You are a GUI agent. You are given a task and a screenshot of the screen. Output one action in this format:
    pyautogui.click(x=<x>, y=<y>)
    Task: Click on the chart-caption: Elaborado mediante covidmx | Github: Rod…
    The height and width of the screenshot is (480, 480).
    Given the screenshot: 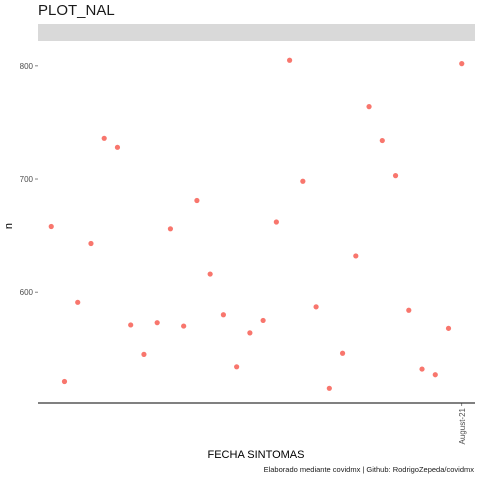 What is the action you would take?
    pyautogui.click(x=368, y=469)
    